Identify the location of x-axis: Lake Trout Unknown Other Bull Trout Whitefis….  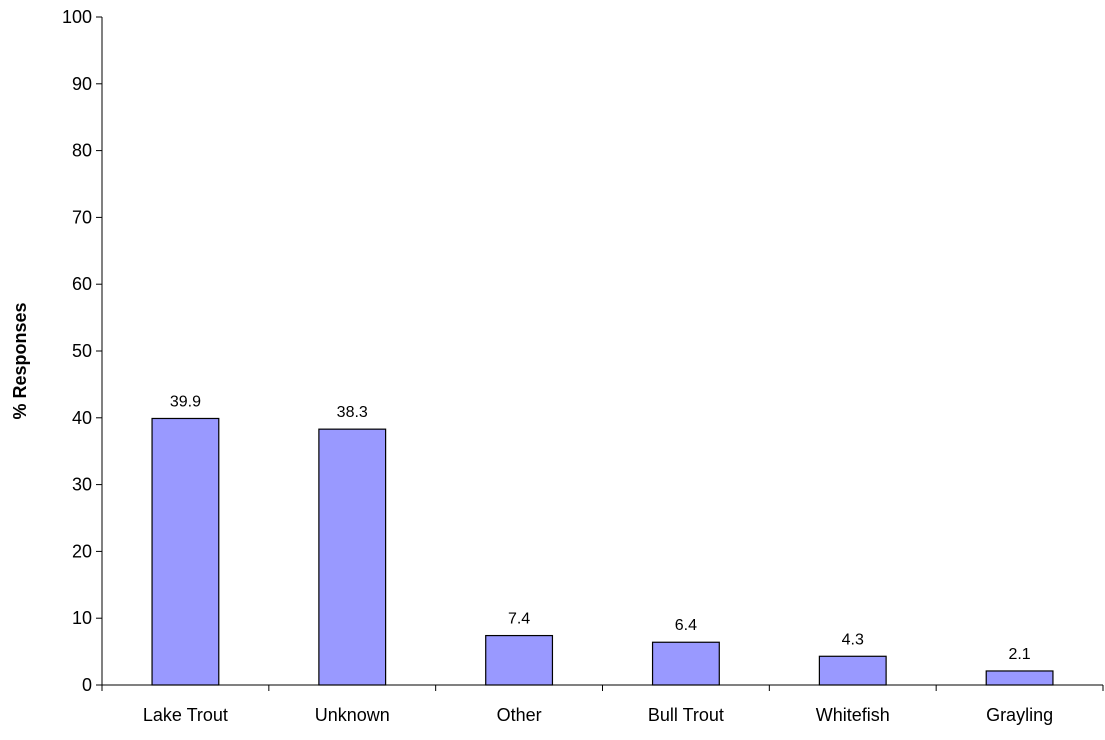
(602, 704).